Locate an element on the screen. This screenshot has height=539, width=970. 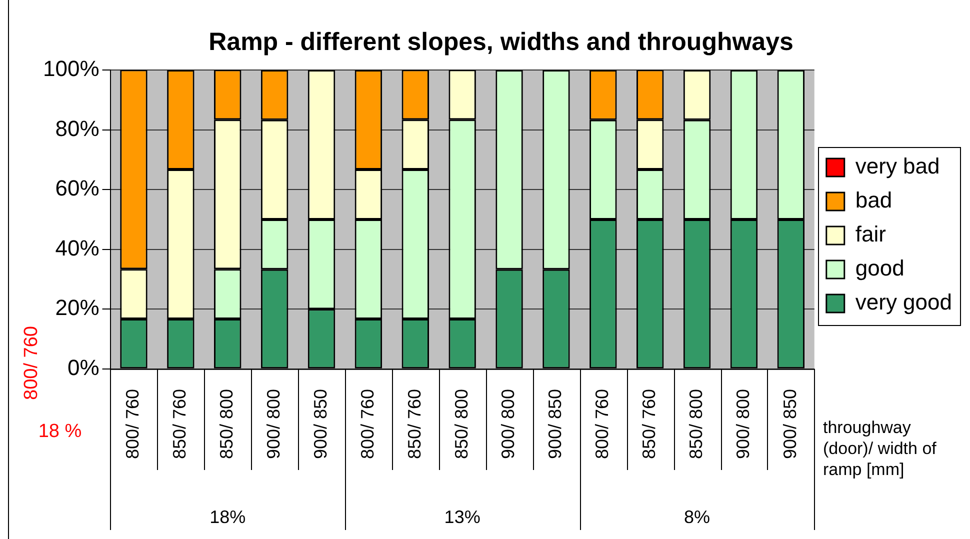
legend-label: very good is located at coordinates (903, 302).